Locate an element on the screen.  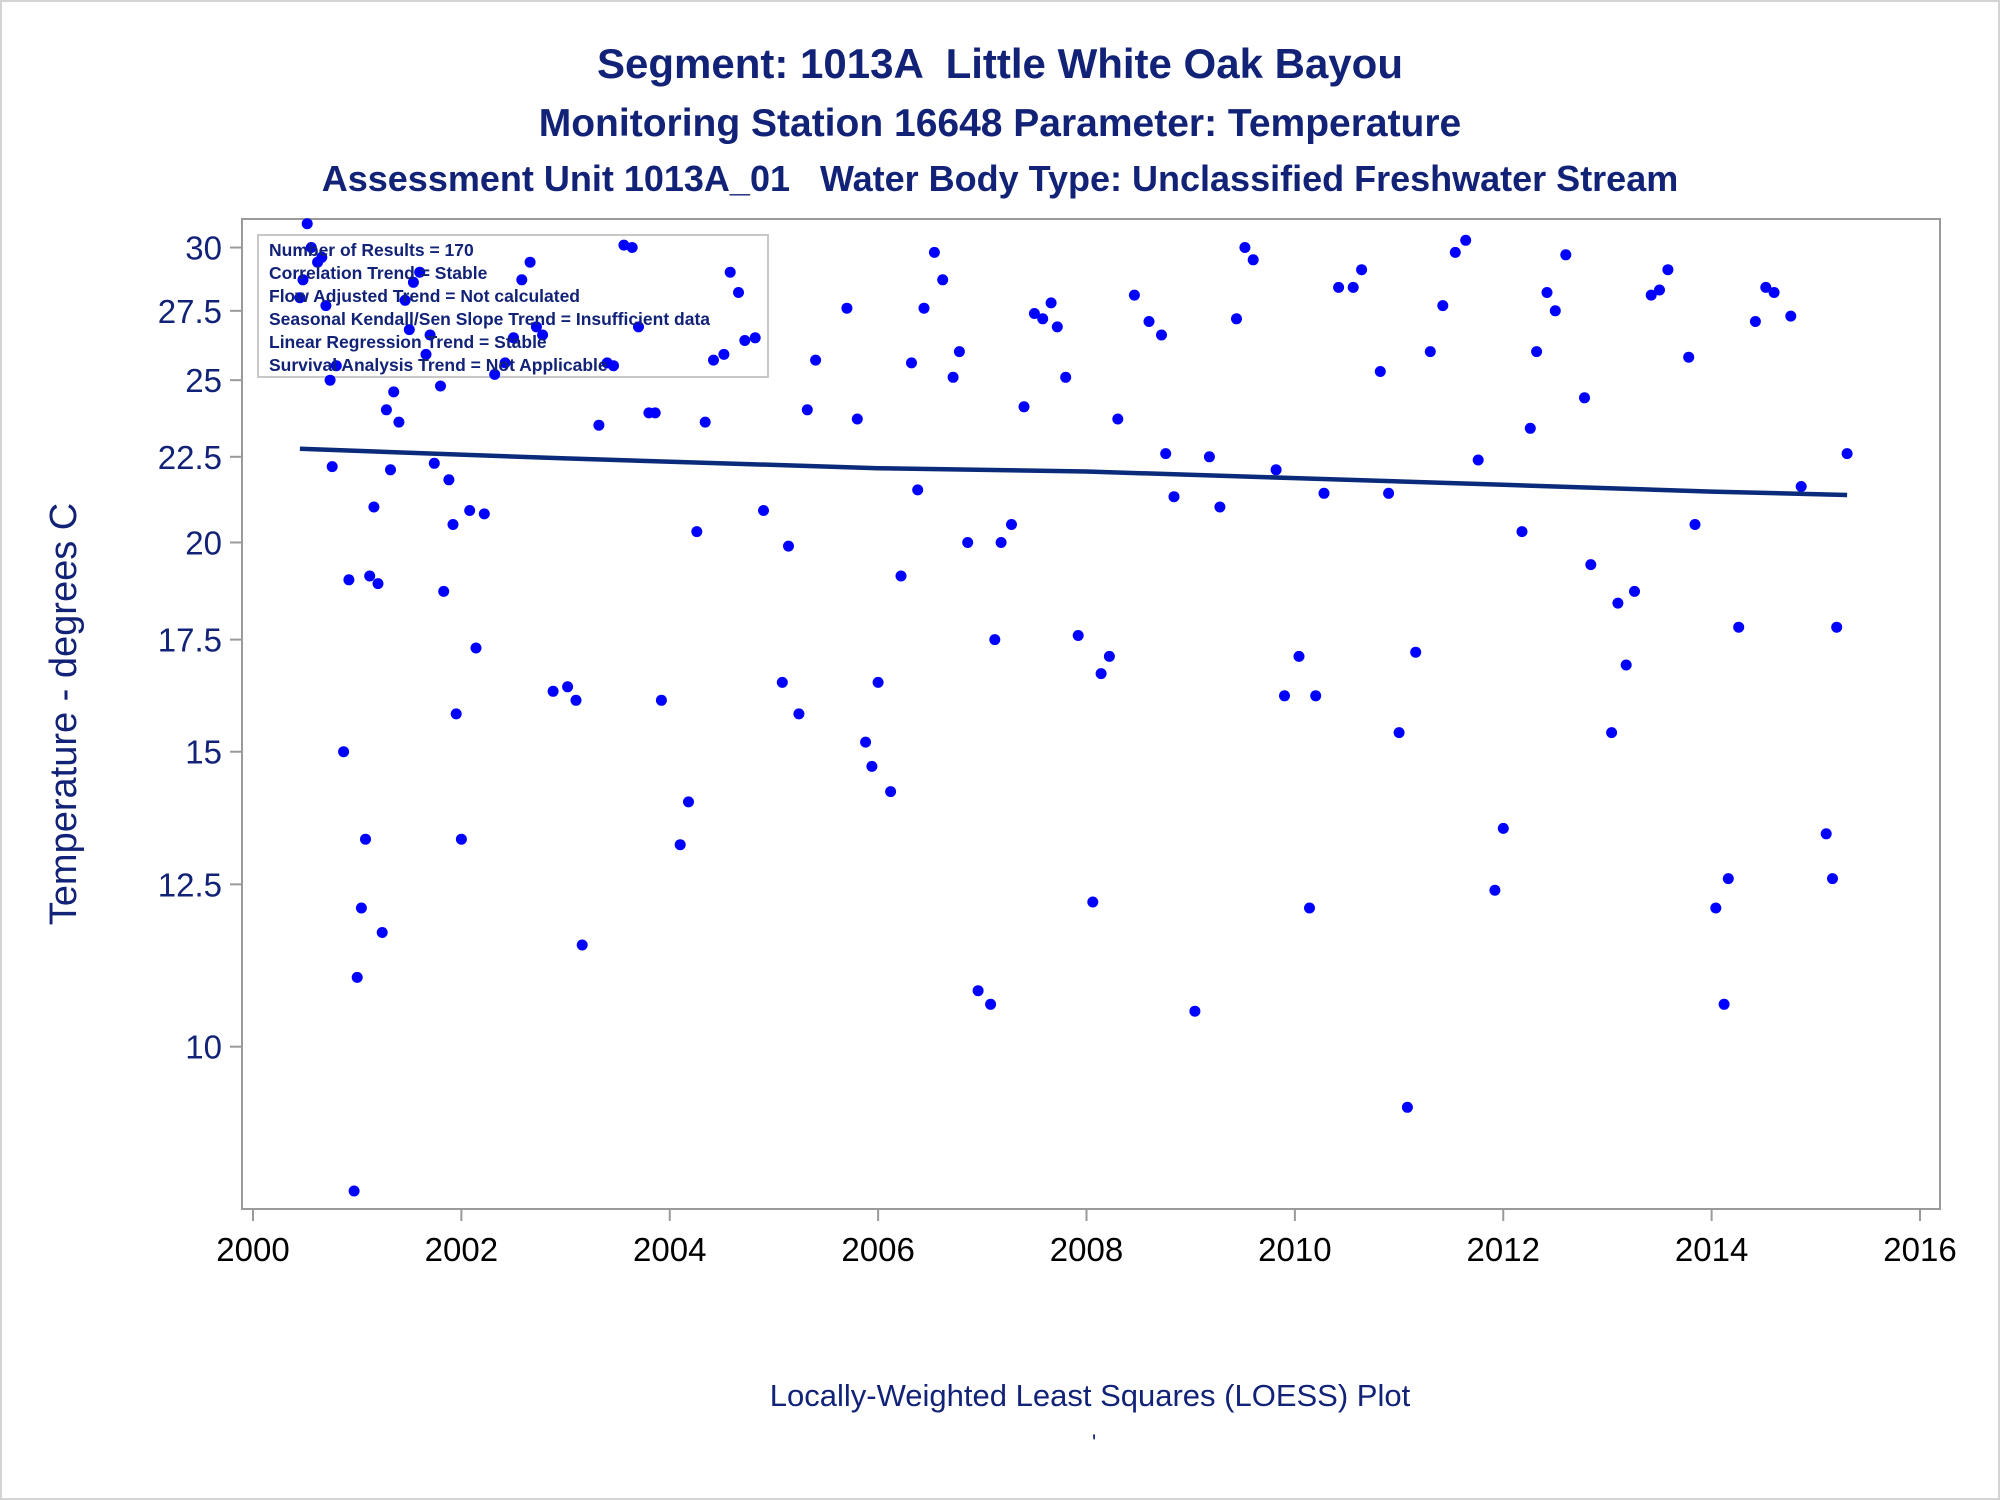
stats-line: Number of Results = 170 is located at coordinates (371, 250).